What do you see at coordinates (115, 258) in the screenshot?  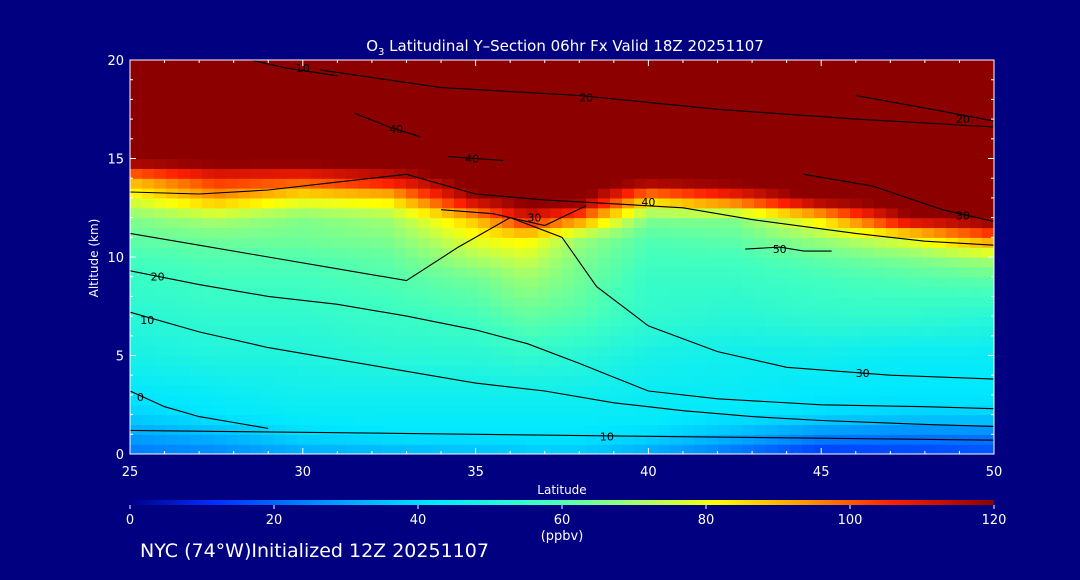 I see `y-tick-label: 10` at bounding box center [115, 258].